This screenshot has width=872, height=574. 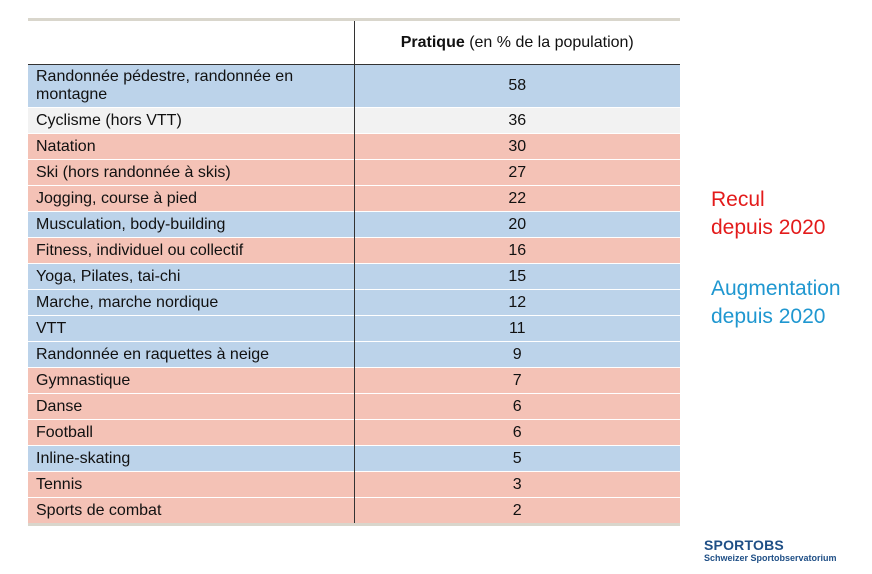 I want to click on sport-name-cell: Musculation, body-building, so click(x=191, y=224).